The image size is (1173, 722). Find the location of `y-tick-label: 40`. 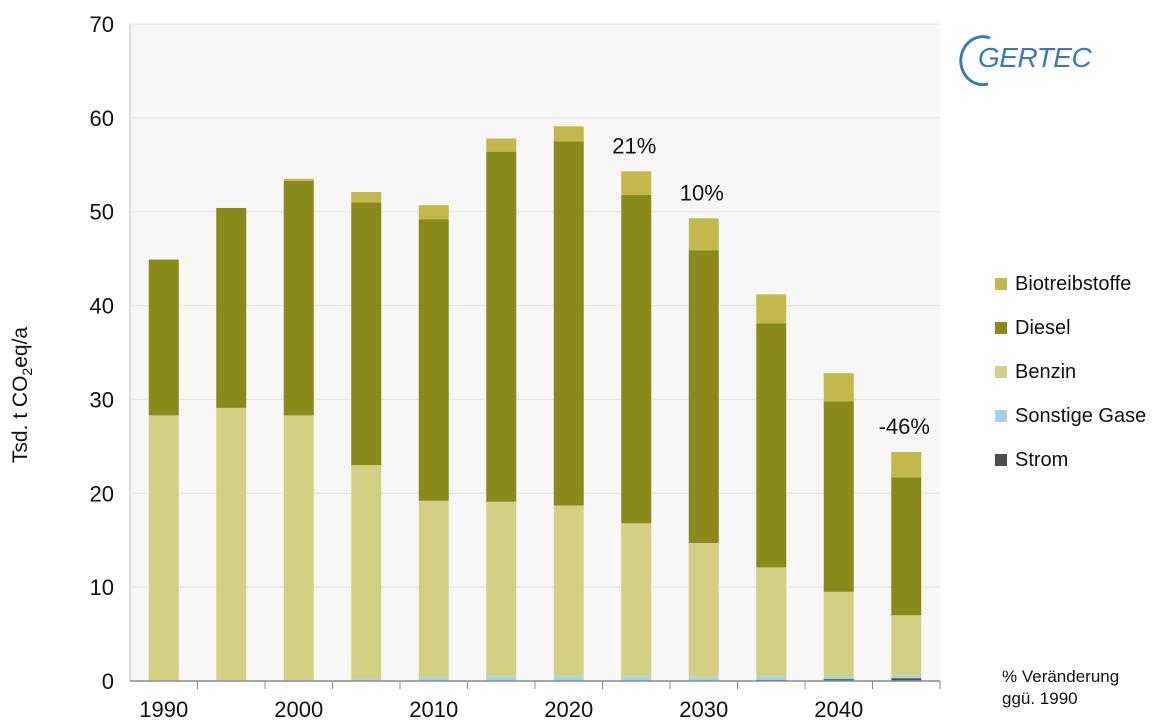

y-tick-label: 40 is located at coordinates (102, 306).